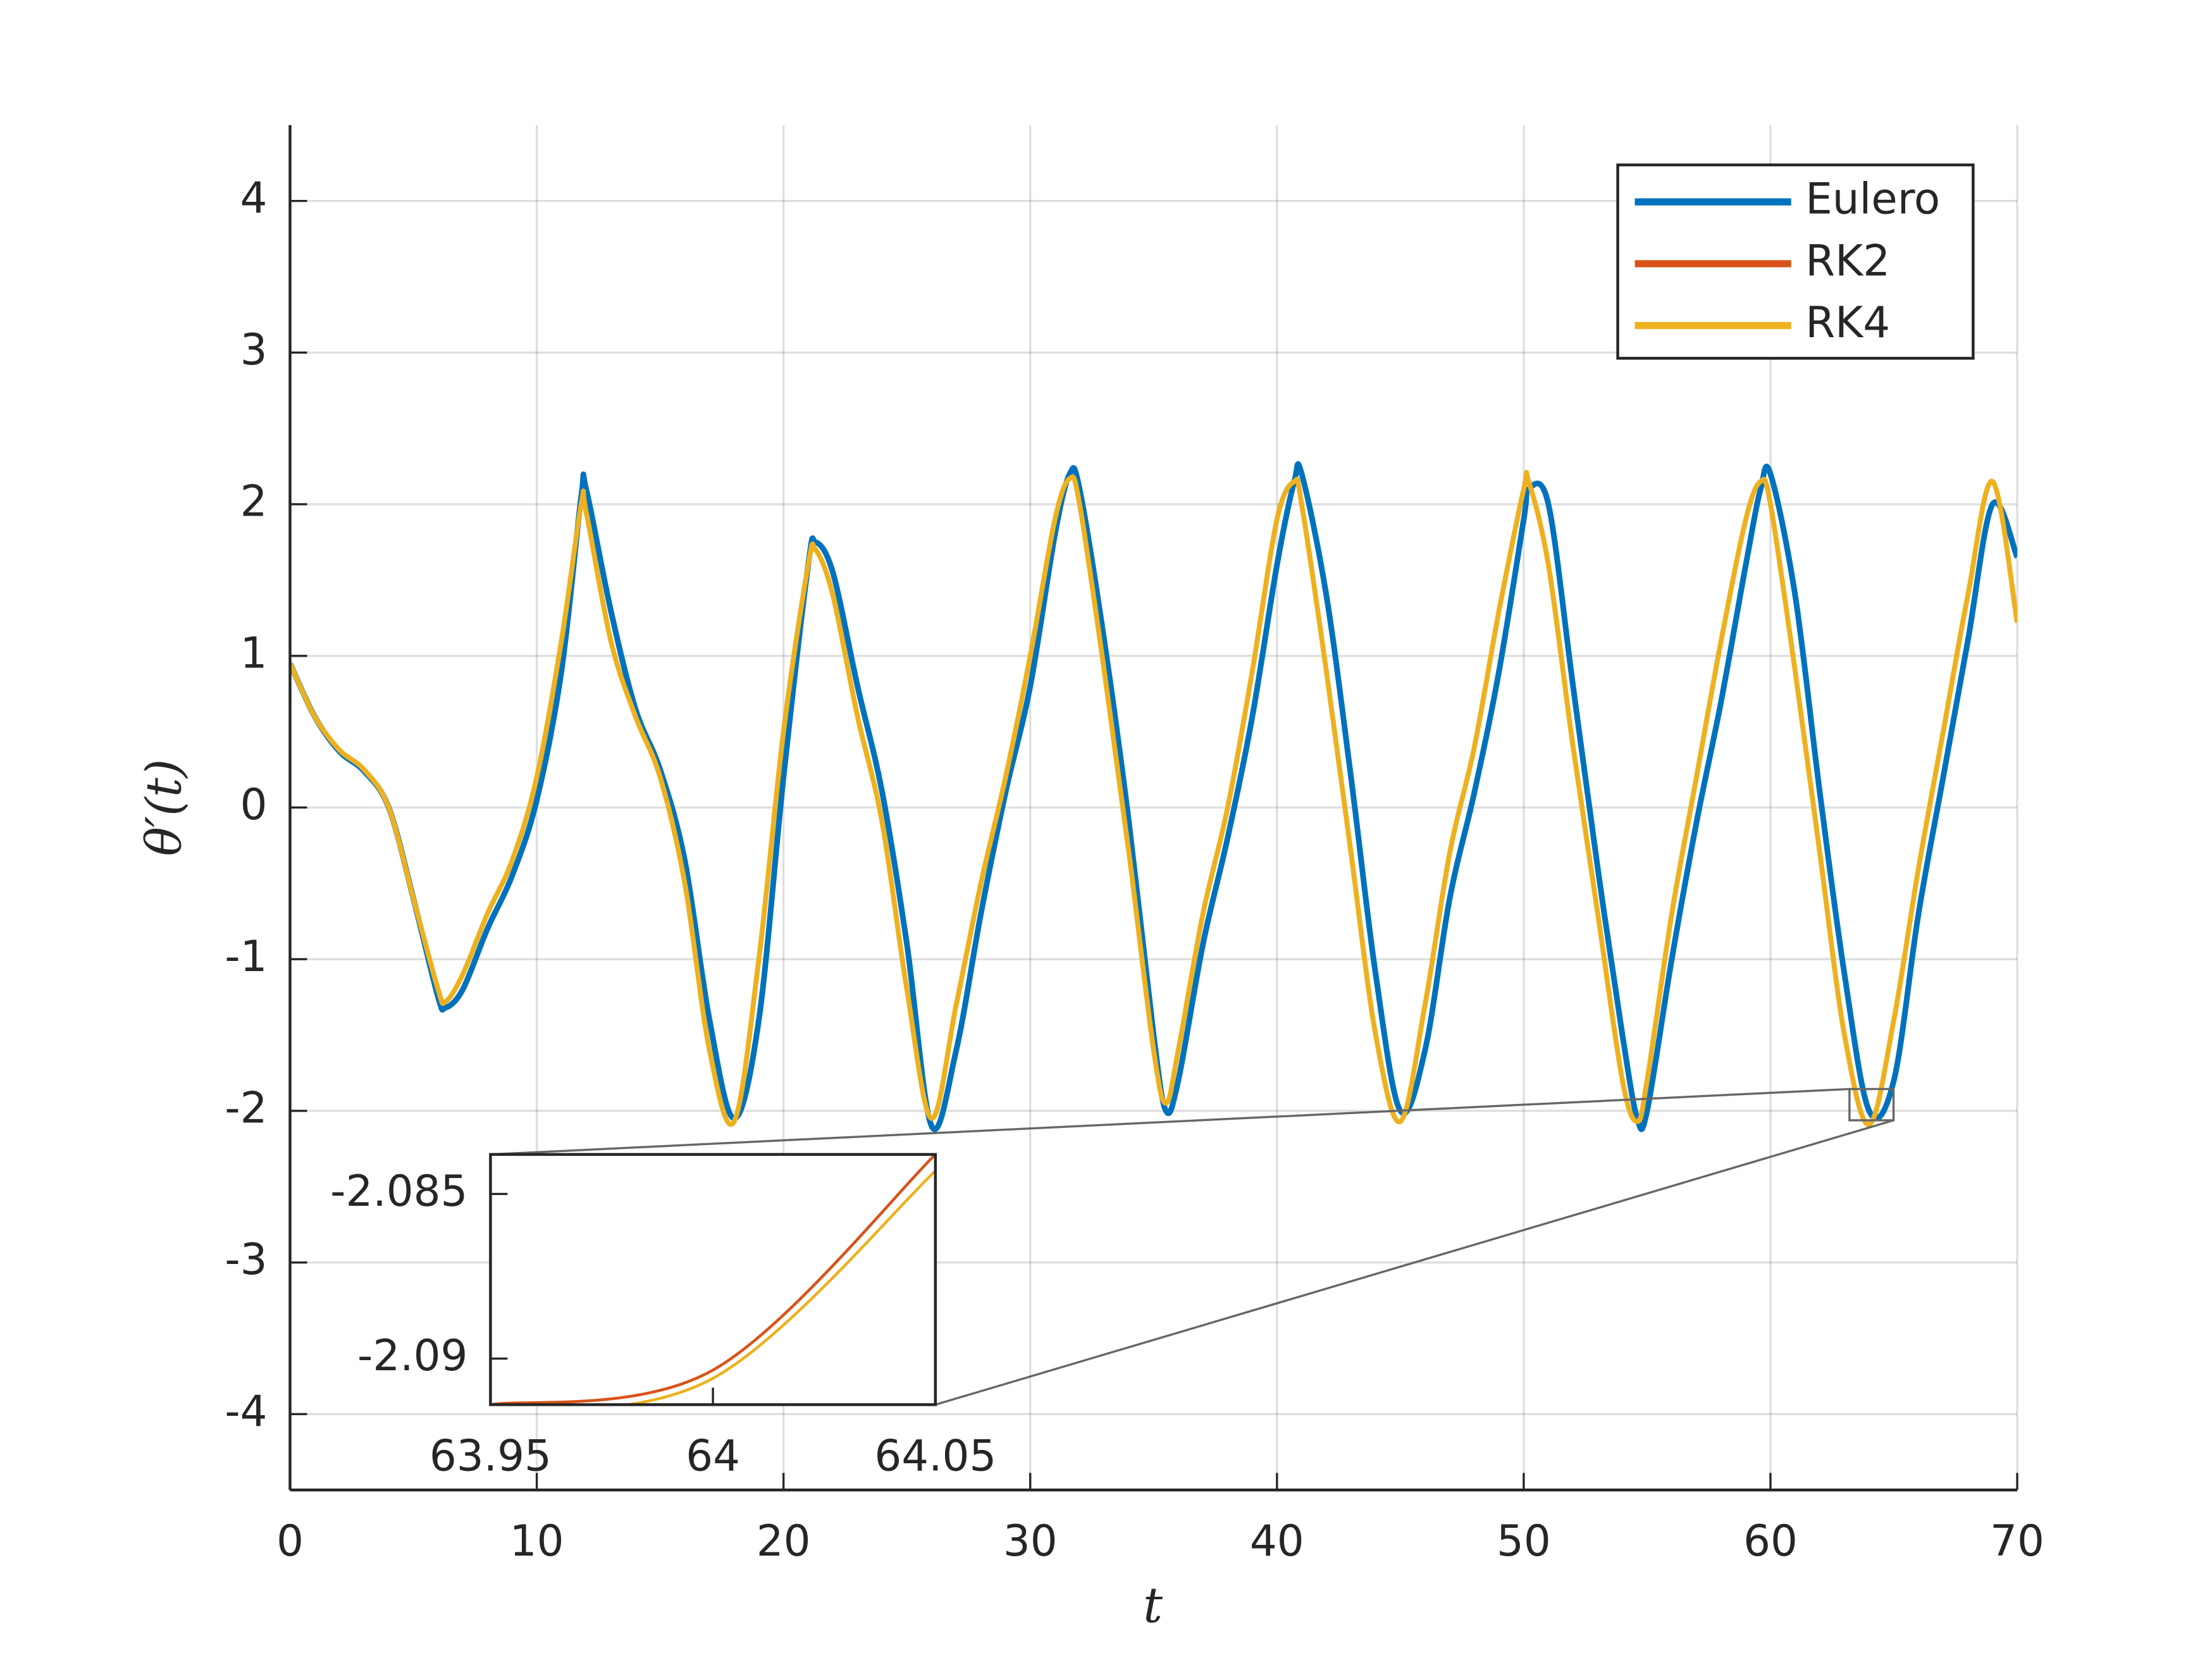 The height and width of the screenshot is (1660, 2212). Describe the element at coordinates (164, 808) in the screenshot. I see `y-axis-label: θ′(t)` at that location.